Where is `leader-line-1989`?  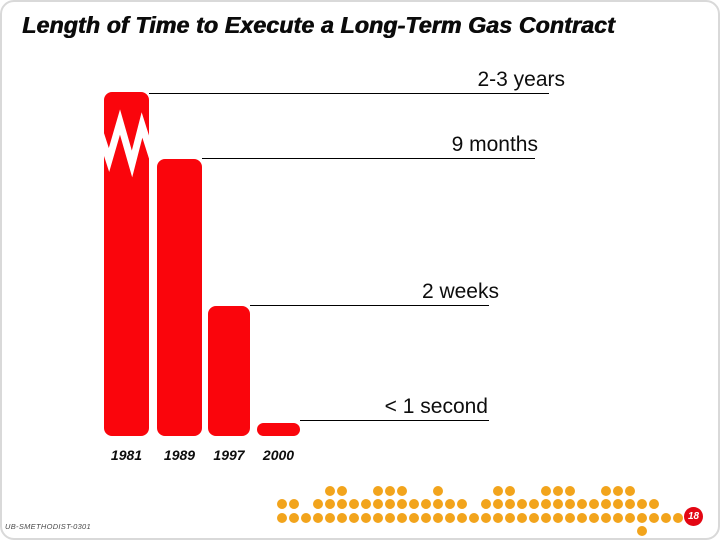
leader-line-1989 is located at coordinates (368, 159).